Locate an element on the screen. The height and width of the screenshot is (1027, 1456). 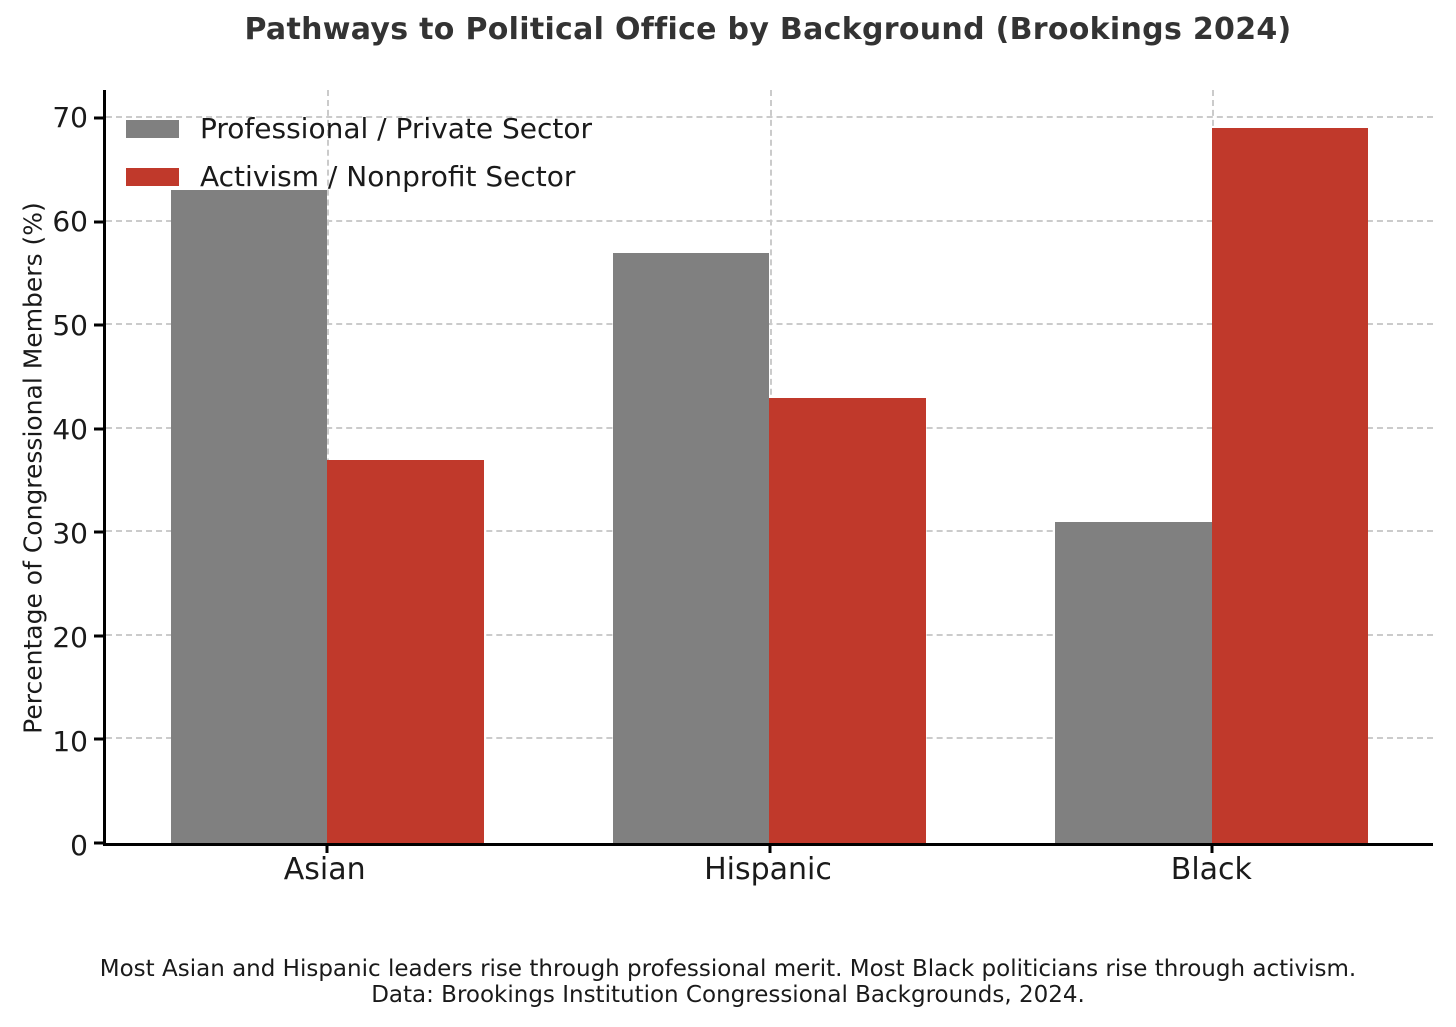
y-tick-label: 30 is located at coordinates (70, 534).